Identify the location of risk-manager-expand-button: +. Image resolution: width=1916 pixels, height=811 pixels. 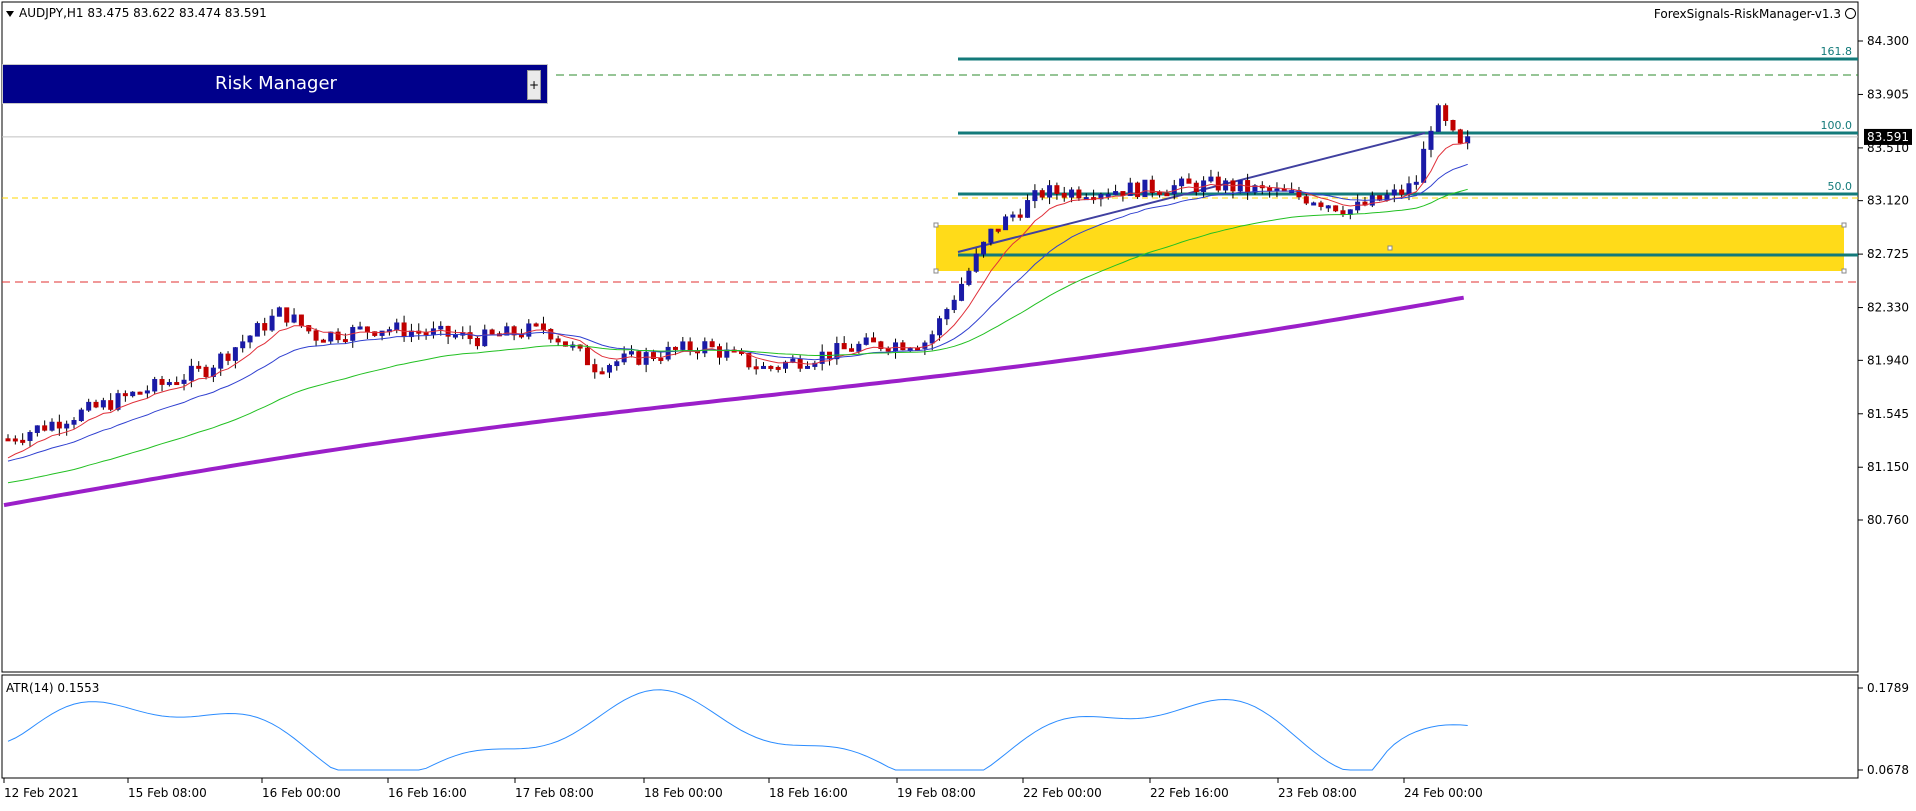
(534, 85).